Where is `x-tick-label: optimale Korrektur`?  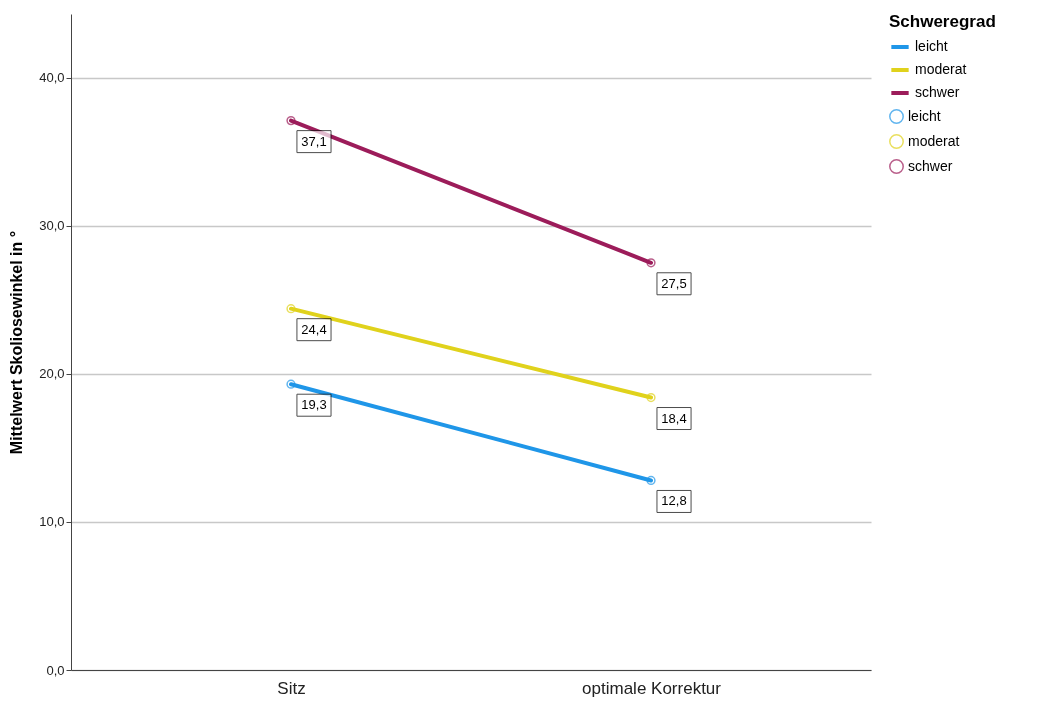 x-tick-label: optimale Korrektur is located at coordinates (652, 688).